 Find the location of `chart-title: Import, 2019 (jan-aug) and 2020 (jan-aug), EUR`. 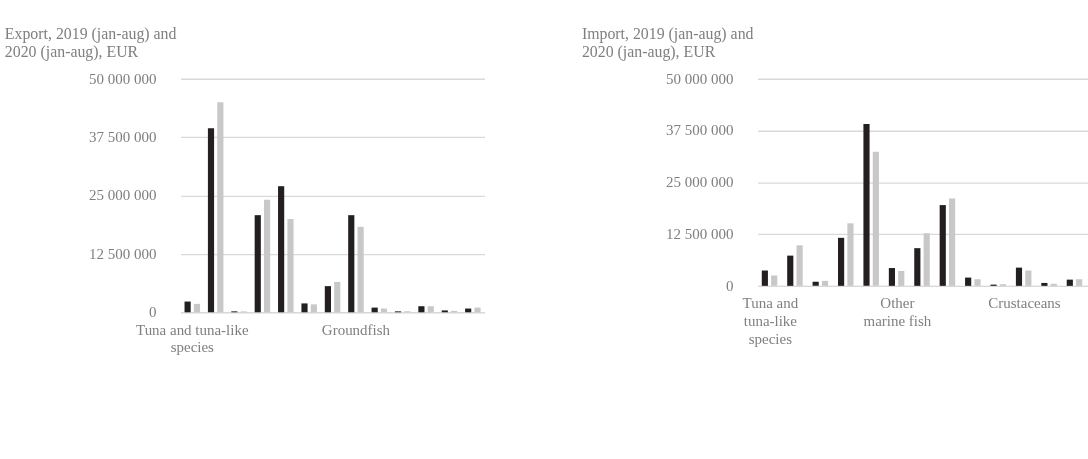

chart-title: Import, 2019 (jan-aug) and 2020 (jan-aug), EUR is located at coordinates (667, 43).